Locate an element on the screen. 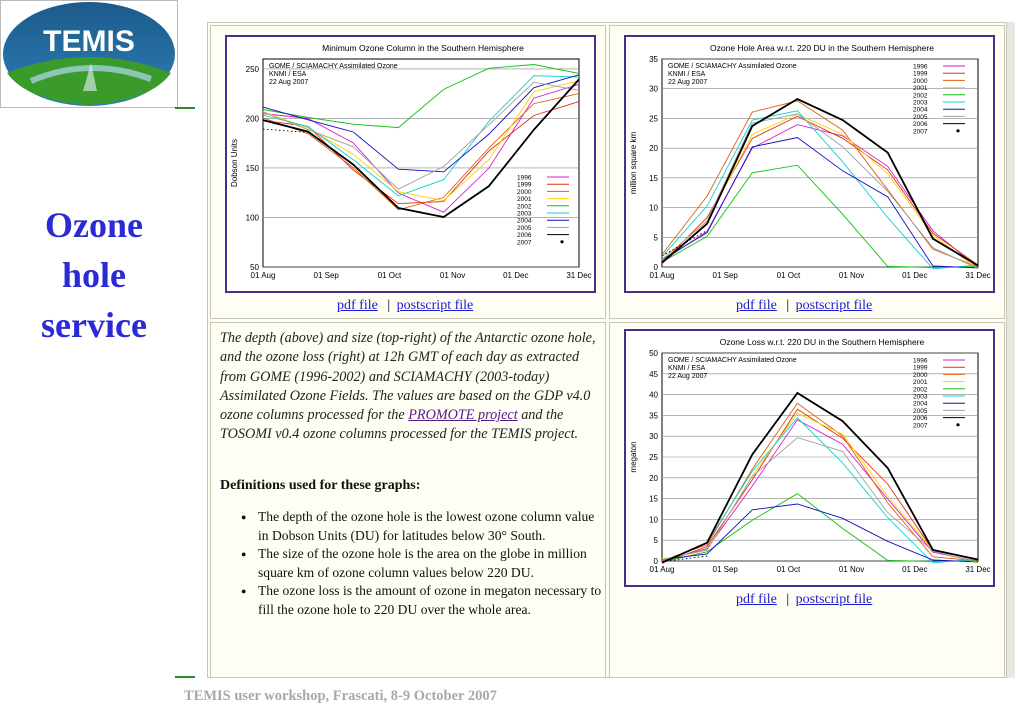 The image size is (1023, 708). legend-marker-2007 is located at coordinates (958, 425).